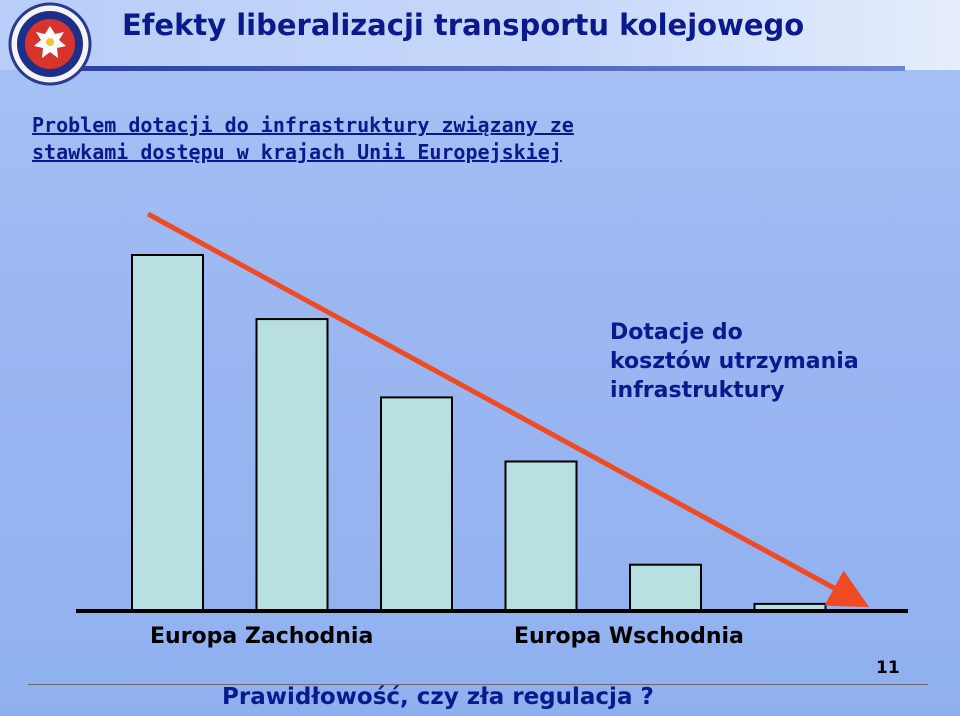 The image size is (960, 716). What do you see at coordinates (629, 636) in the screenshot?
I see `x-label-eastern: Europa Wschodnia` at bounding box center [629, 636].